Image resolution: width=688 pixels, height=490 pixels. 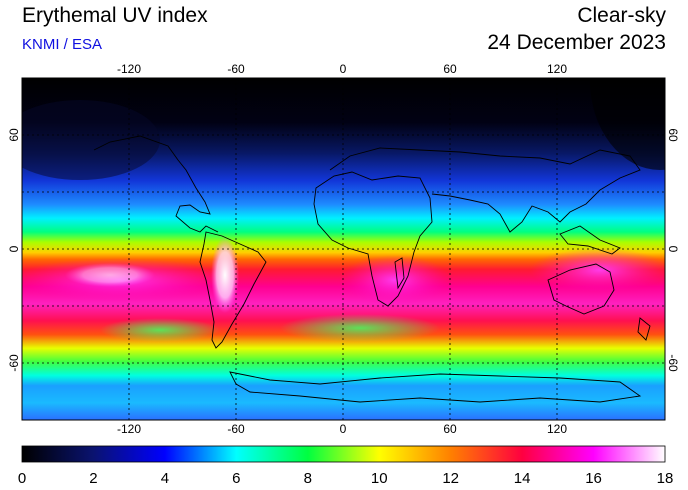 I want to click on top-lon-tick-label: 0, so click(x=343, y=69).